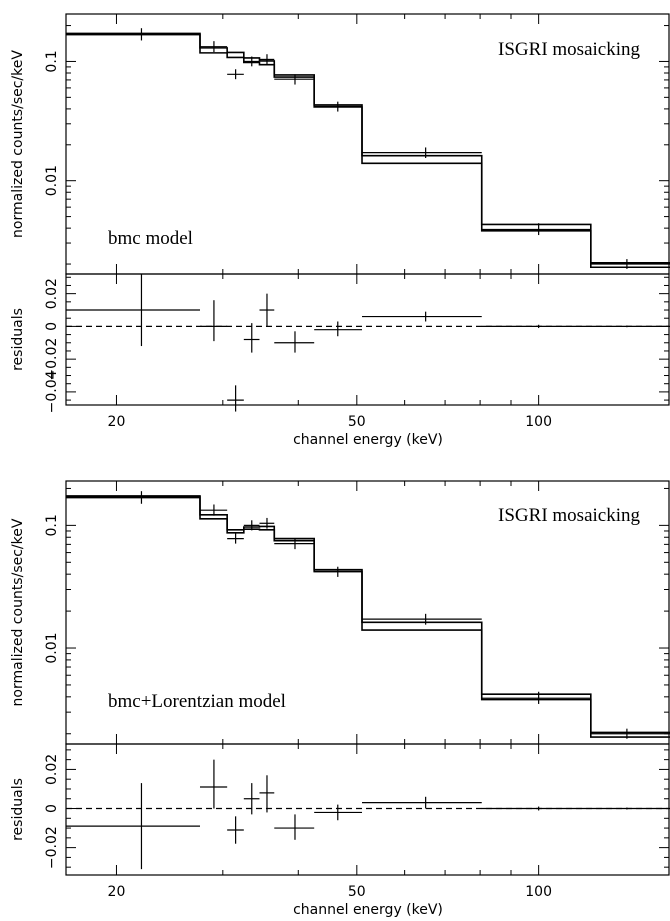  What do you see at coordinates (52, 391) in the screenshot?
I see `y-tick-label: −0.04` at bounding box center [52, 391].